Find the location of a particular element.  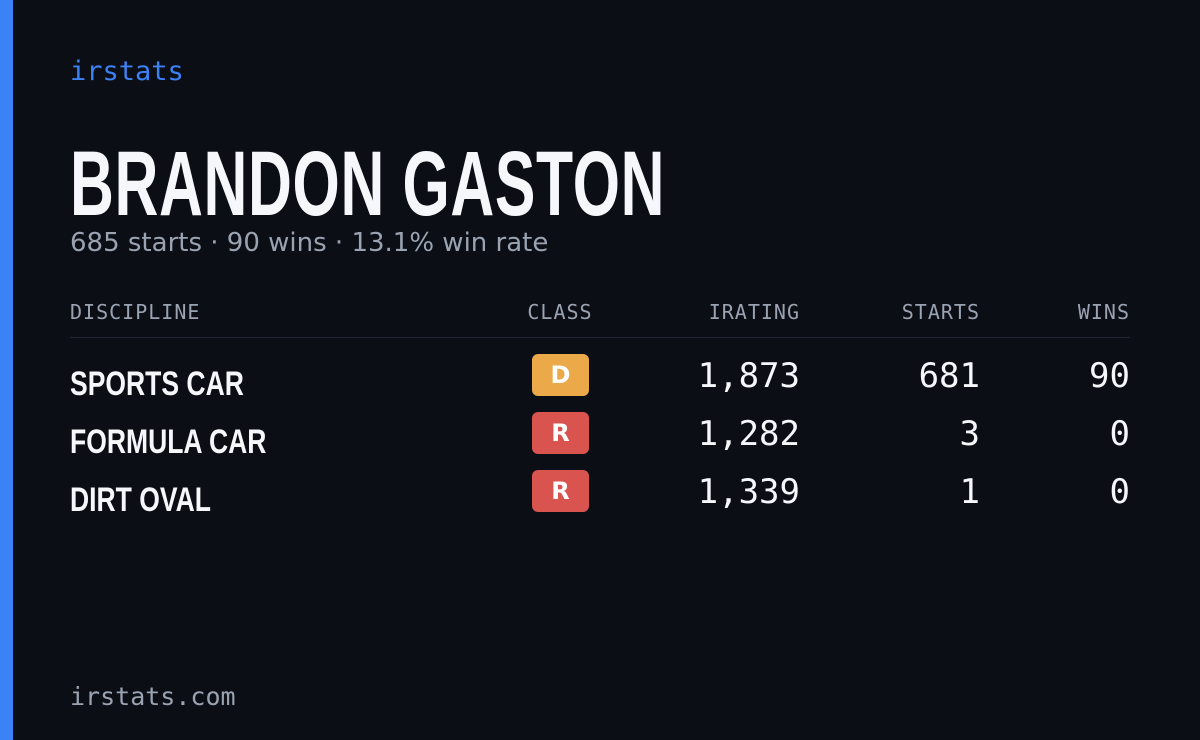

wins: 90 is located at coordinates (1109, 376).